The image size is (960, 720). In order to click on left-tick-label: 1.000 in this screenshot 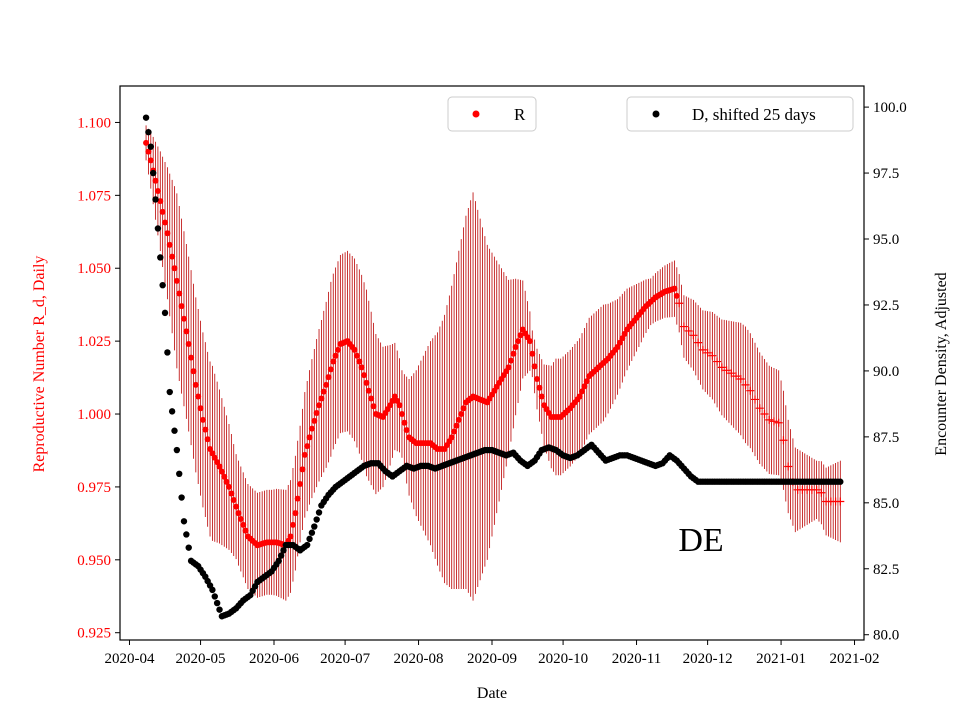, I will do `click(94, 415)`.